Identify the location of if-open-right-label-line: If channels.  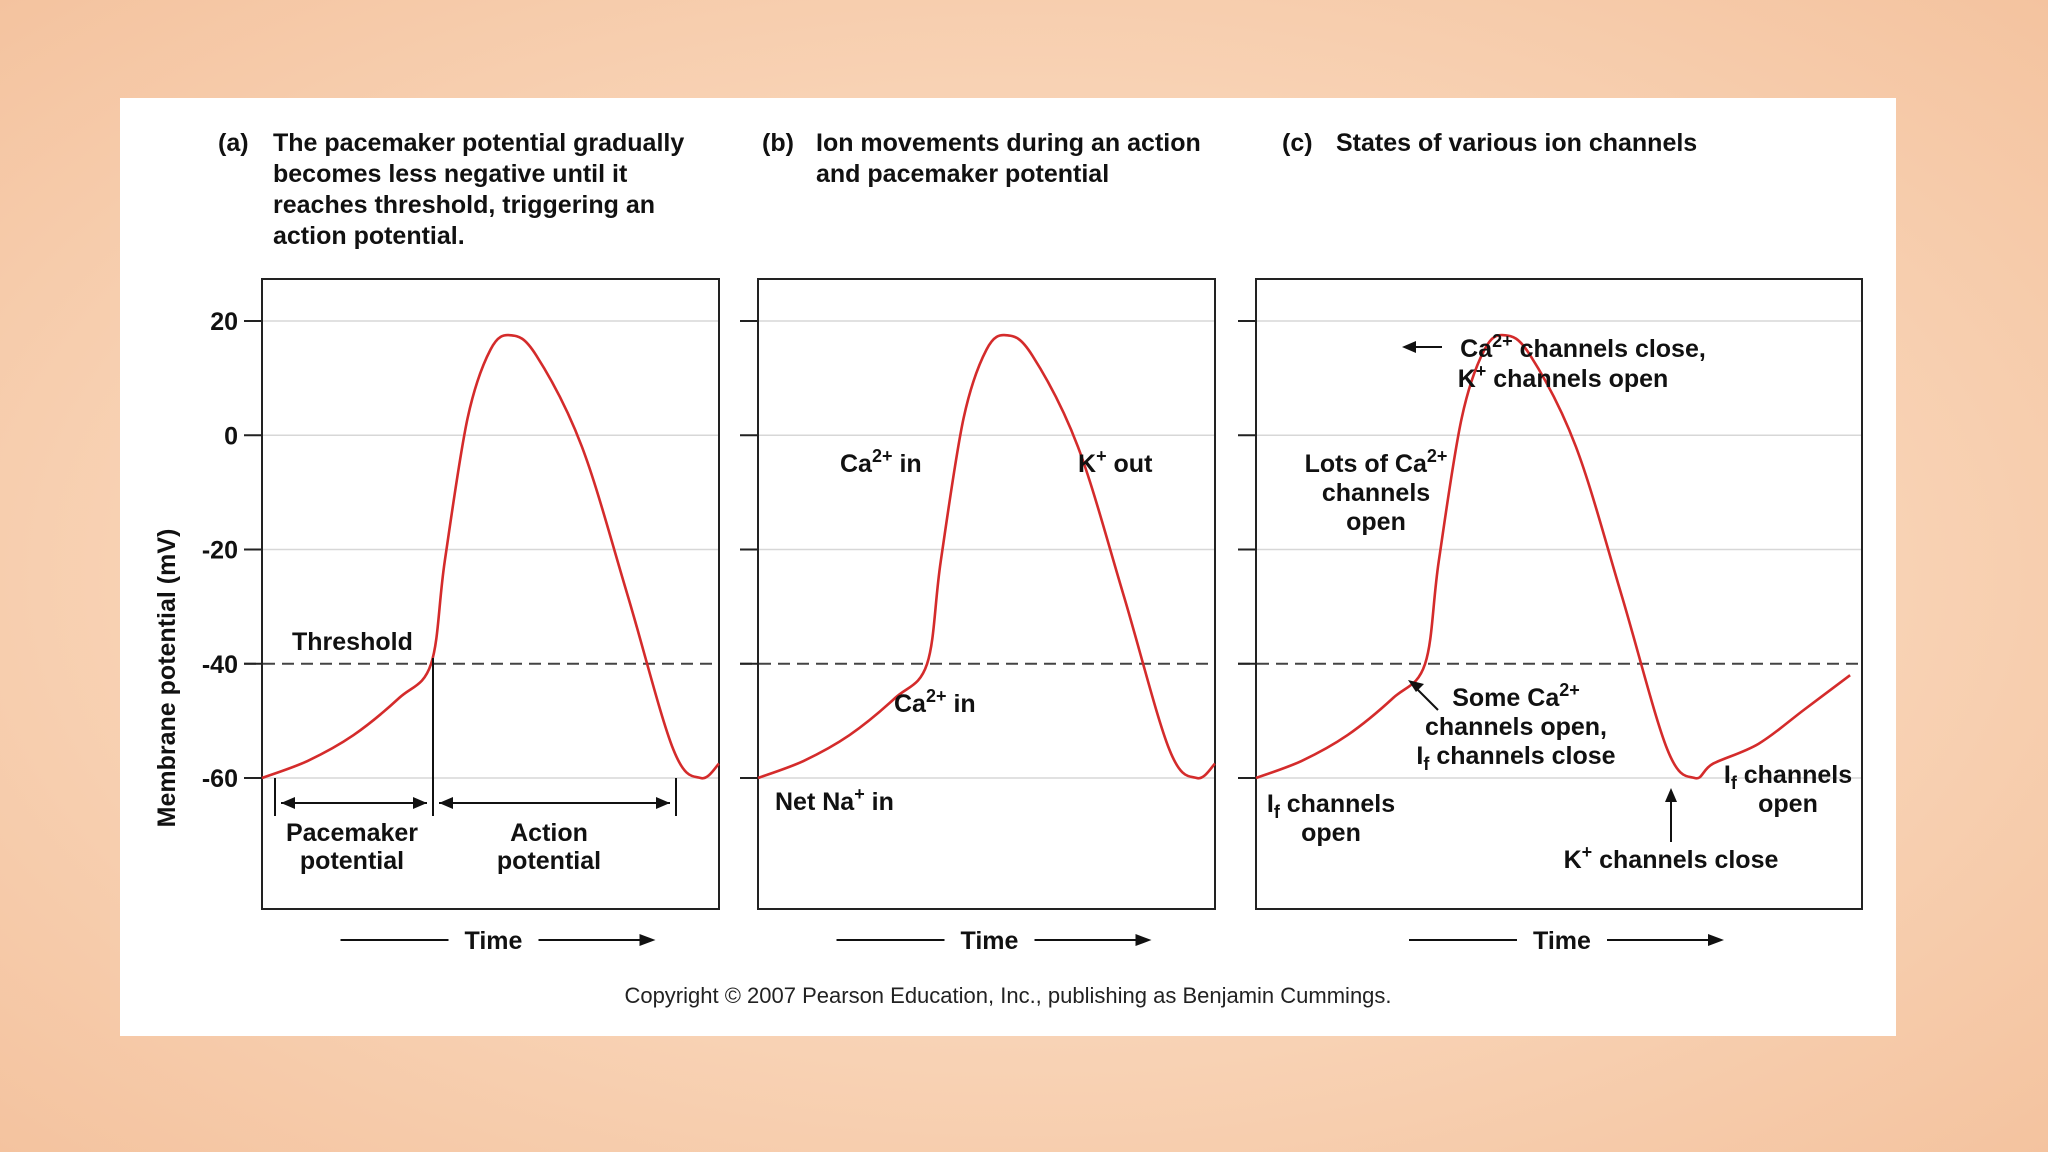
(1788, 777).